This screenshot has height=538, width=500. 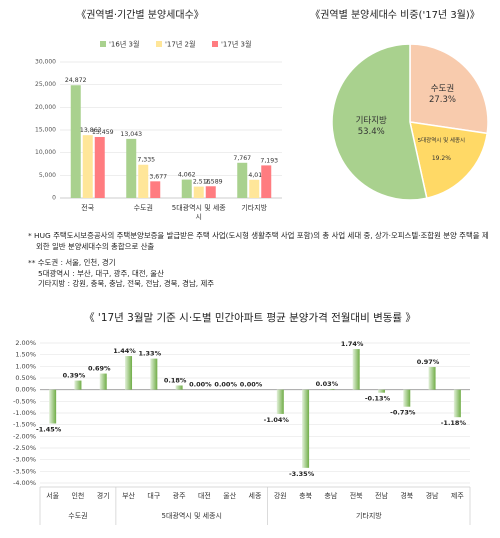 I want to click on value-label: -1.04%, so click(x=277, y=420).